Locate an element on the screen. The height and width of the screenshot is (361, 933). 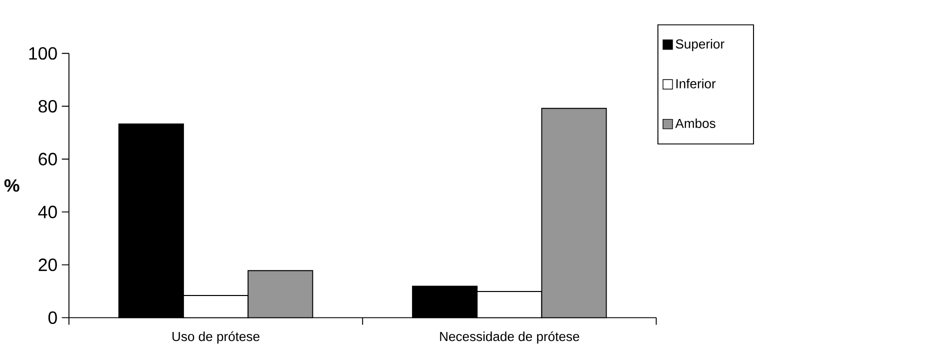
y-tick-label: 60 is located at coordinates (47, 159).